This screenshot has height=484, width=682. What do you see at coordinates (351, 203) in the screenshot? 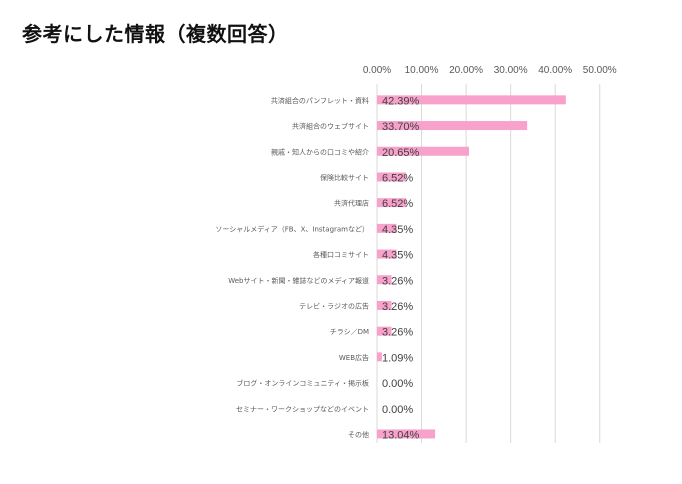
I see `category-label: 共済代理店` at bounding box center [351, 203].